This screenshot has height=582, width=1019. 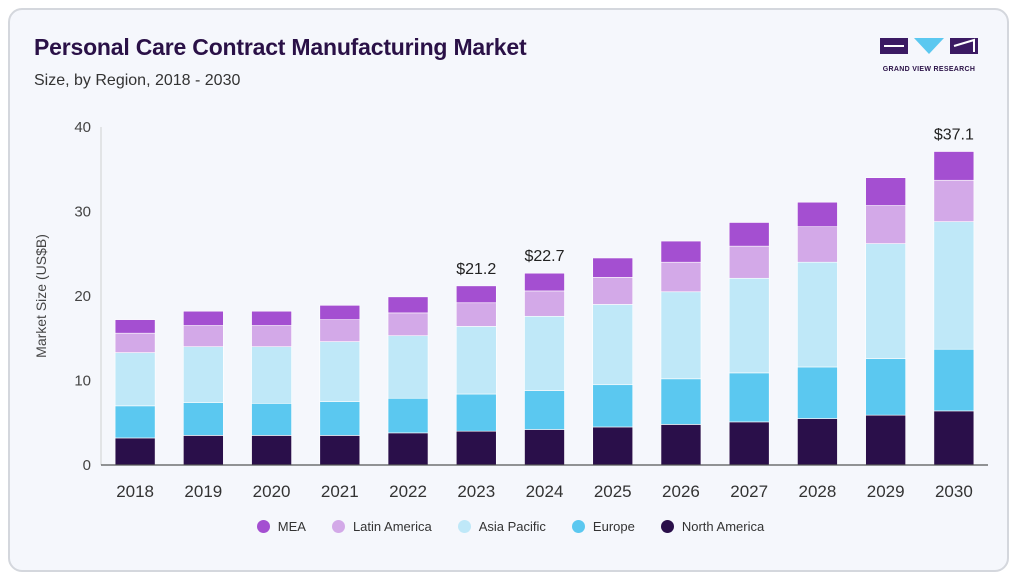 What do you see at coordinates (886, 491) in the screenshot?
I see `x-tick-label: 2029` at bounding box center [886, 491].